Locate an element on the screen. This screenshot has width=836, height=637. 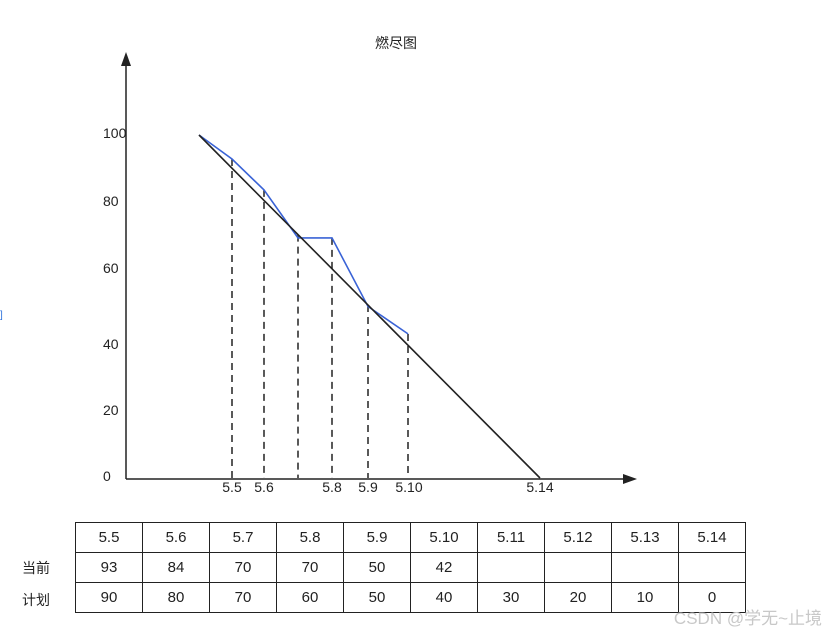
x-tick-label: 5.10 is located at coordinates (408, 487).